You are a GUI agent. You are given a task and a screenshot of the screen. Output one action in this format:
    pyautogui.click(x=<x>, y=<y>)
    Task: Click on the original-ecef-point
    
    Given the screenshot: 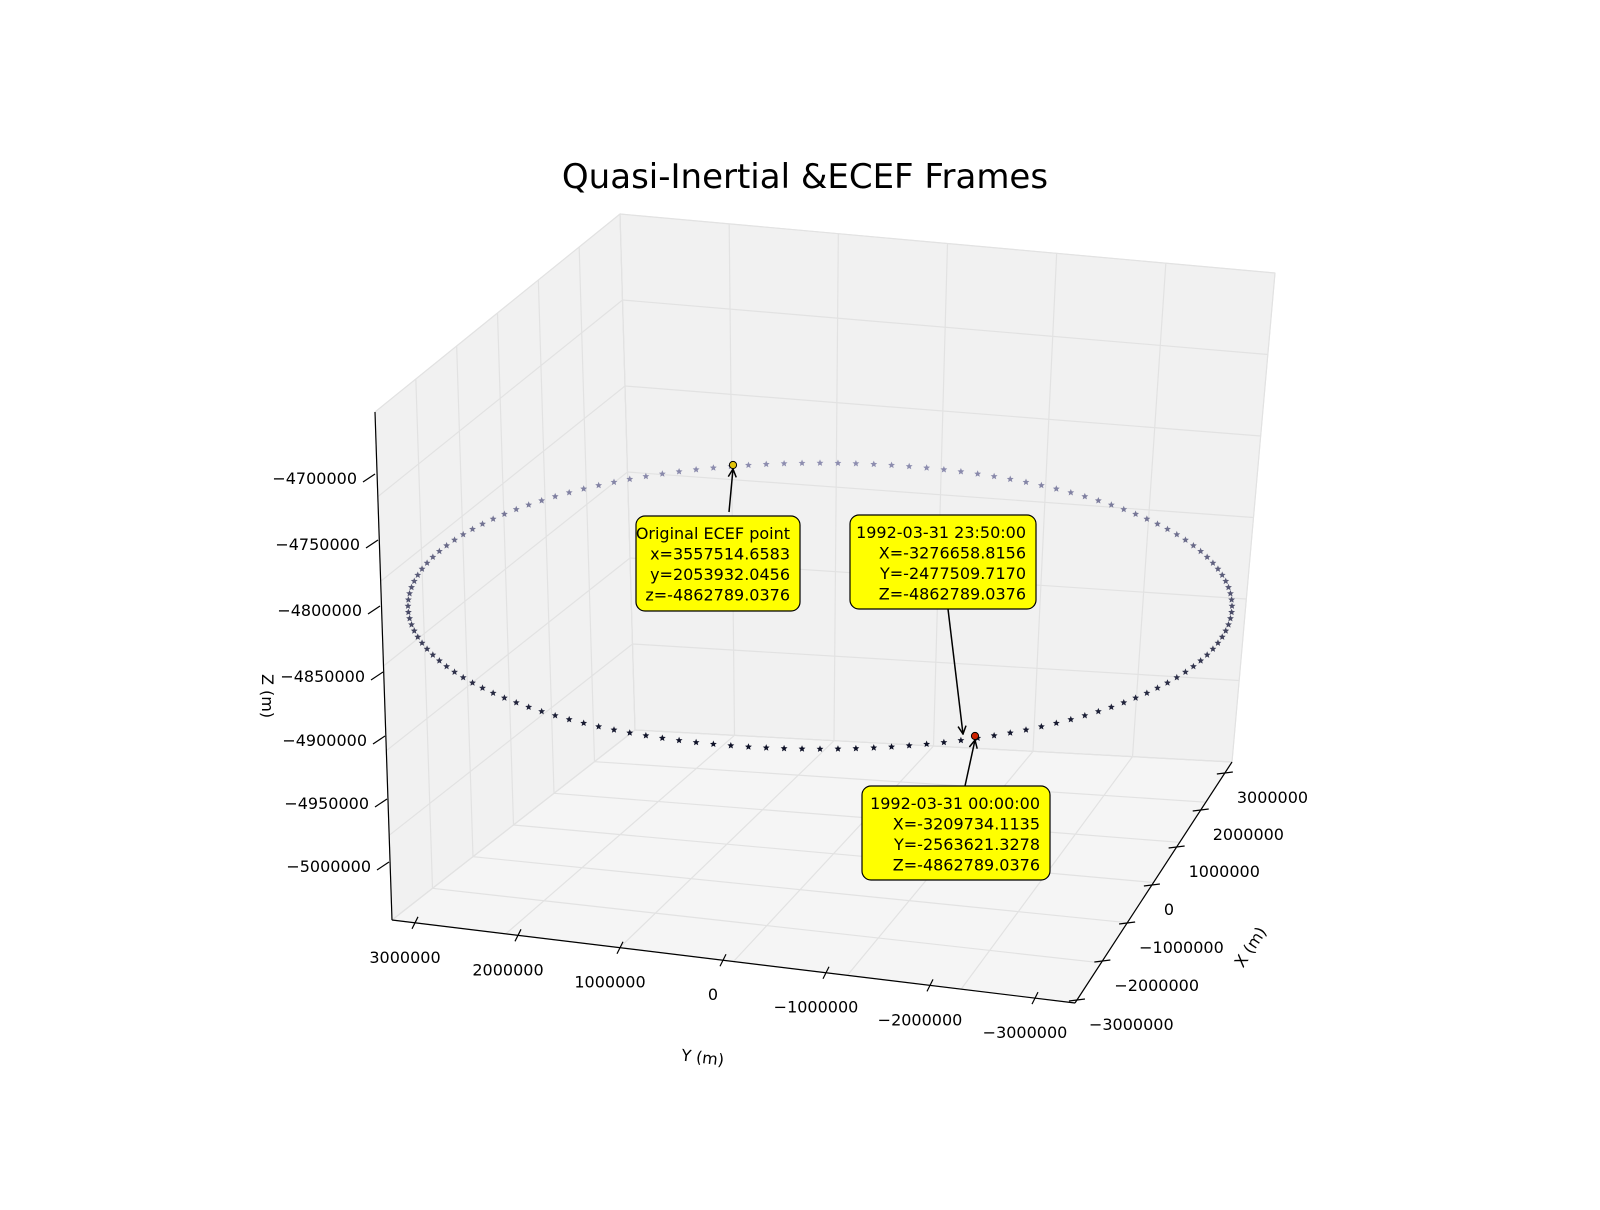 What is the action you would take?
    pyautogui.click(x=733, y=465)
    